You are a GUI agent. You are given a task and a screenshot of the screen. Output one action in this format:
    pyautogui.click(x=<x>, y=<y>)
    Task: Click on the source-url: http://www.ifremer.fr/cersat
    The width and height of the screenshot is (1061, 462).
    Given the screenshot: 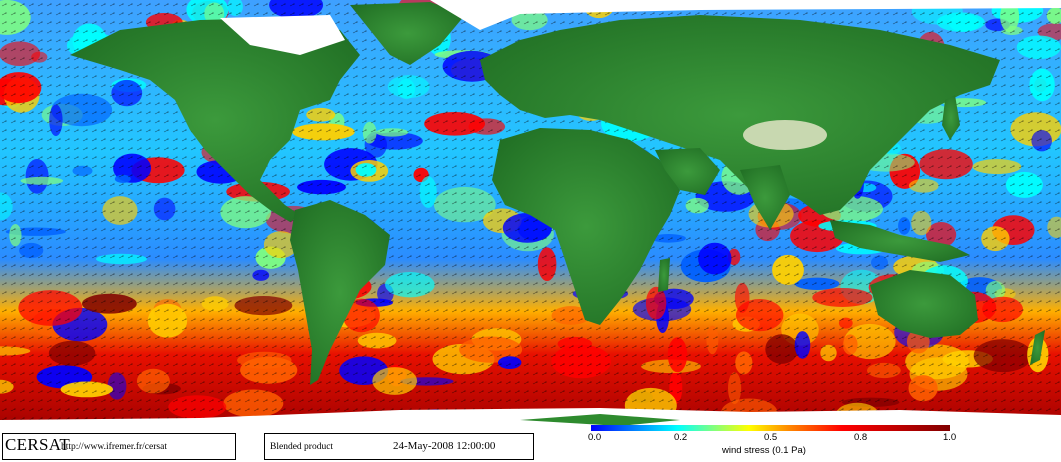 What is the action you would take?
    pyautogui.click(x=114, y=447)
    